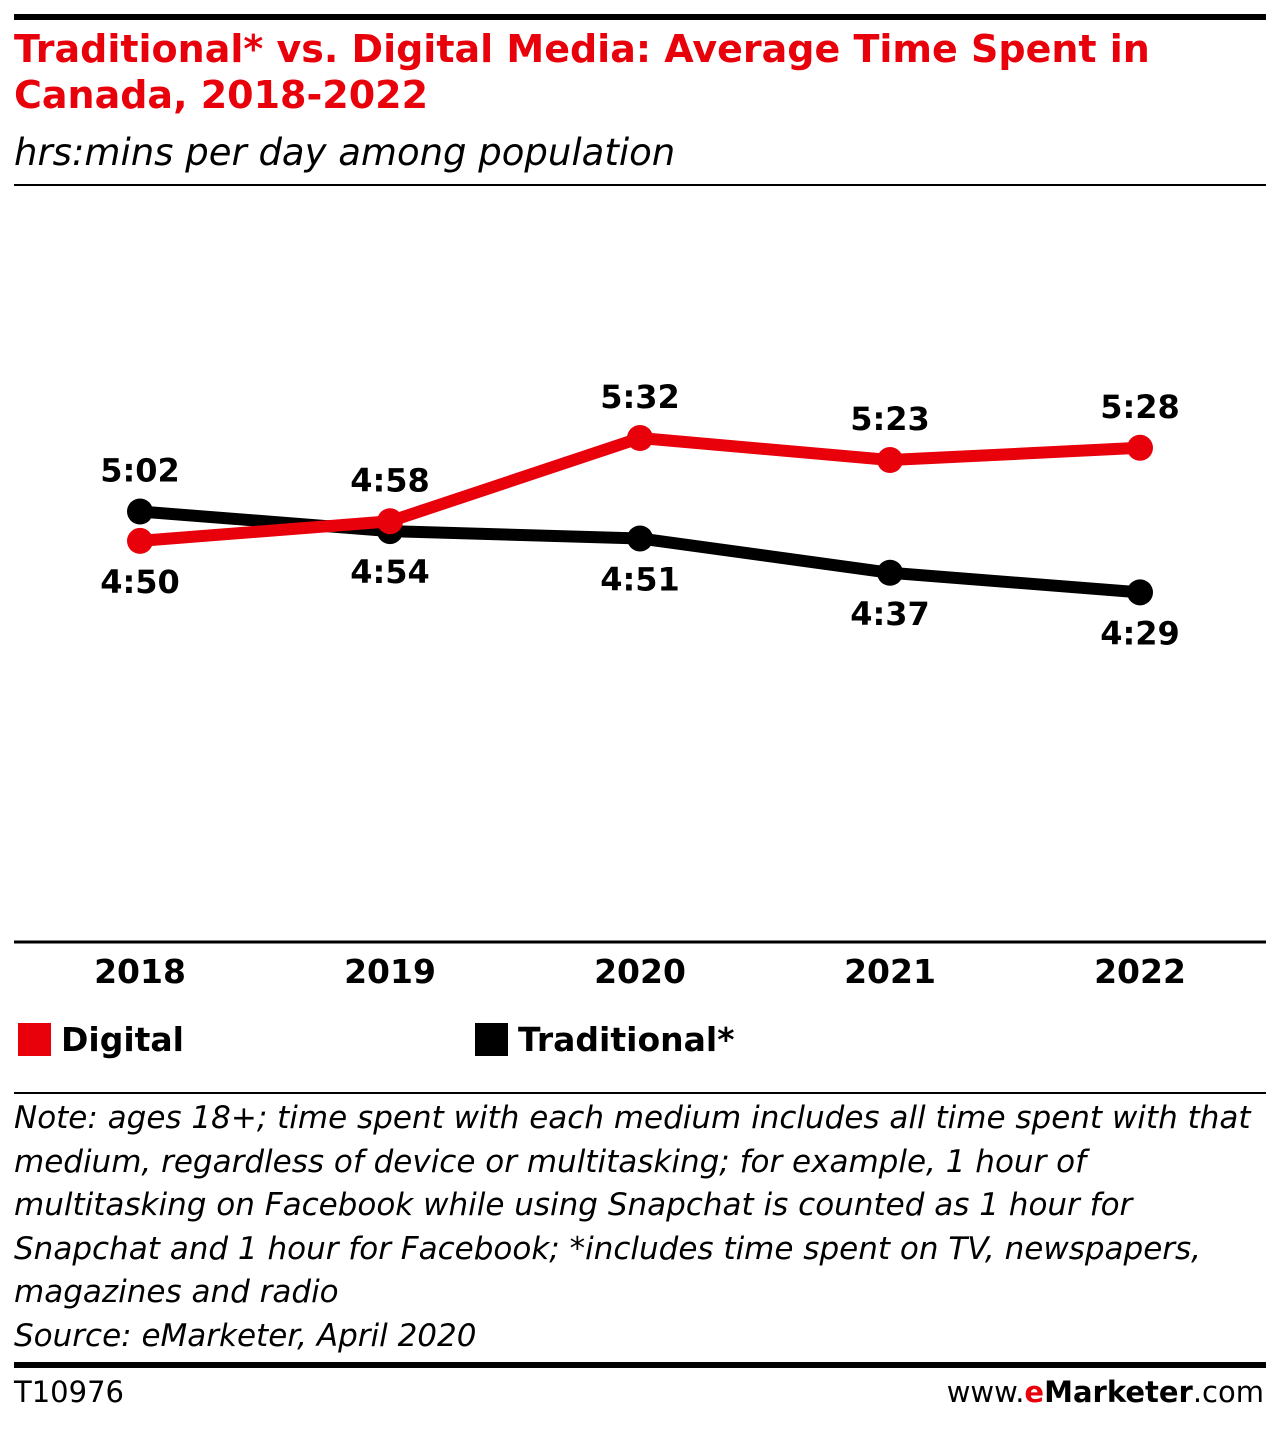 The width and height of the screenshot is (1280, 1429). What do you see at coordinates (245, 1335) in the screenshot?
I see `source-text: Source: eMarketer, April 2020` at bounding box center [245, 1335].